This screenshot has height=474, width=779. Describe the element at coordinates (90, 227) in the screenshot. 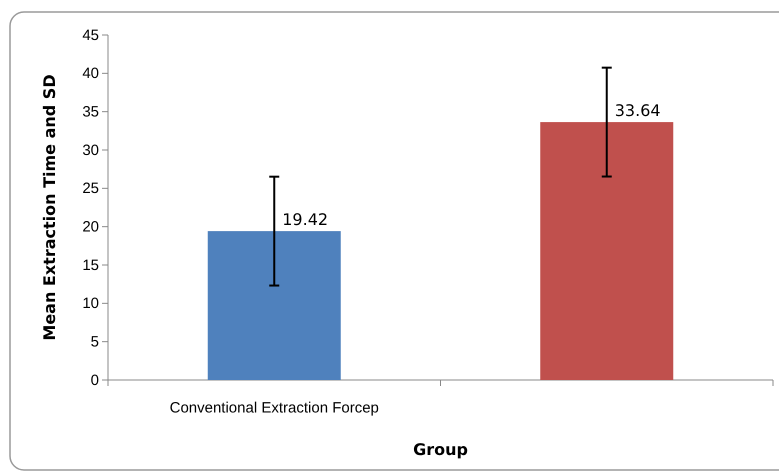

I see `y-tick-label: 20` at that location.